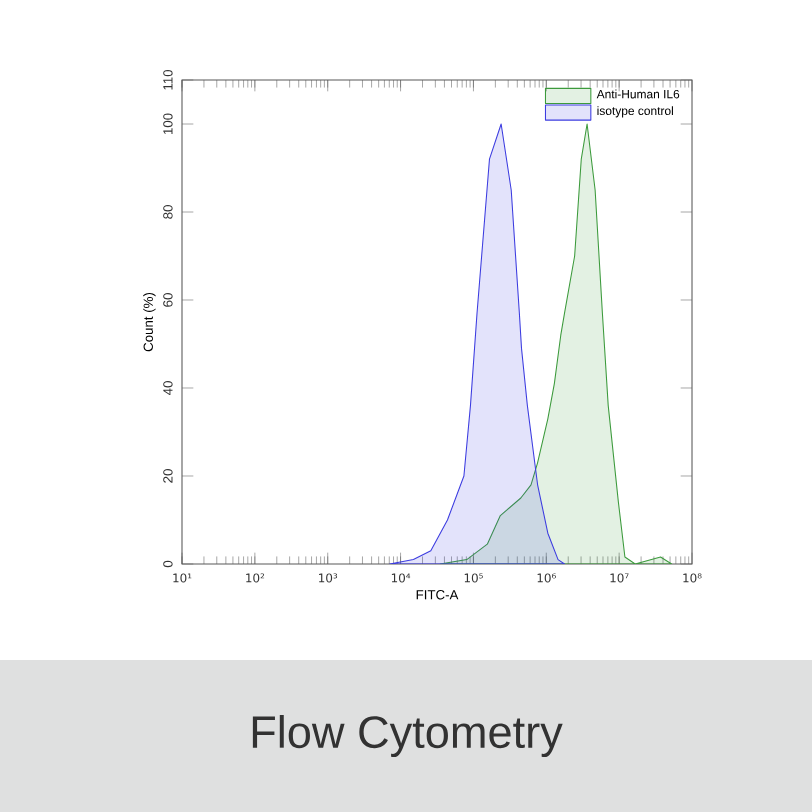  I want to click on text: Flow Cytometry, so click(407, 736).